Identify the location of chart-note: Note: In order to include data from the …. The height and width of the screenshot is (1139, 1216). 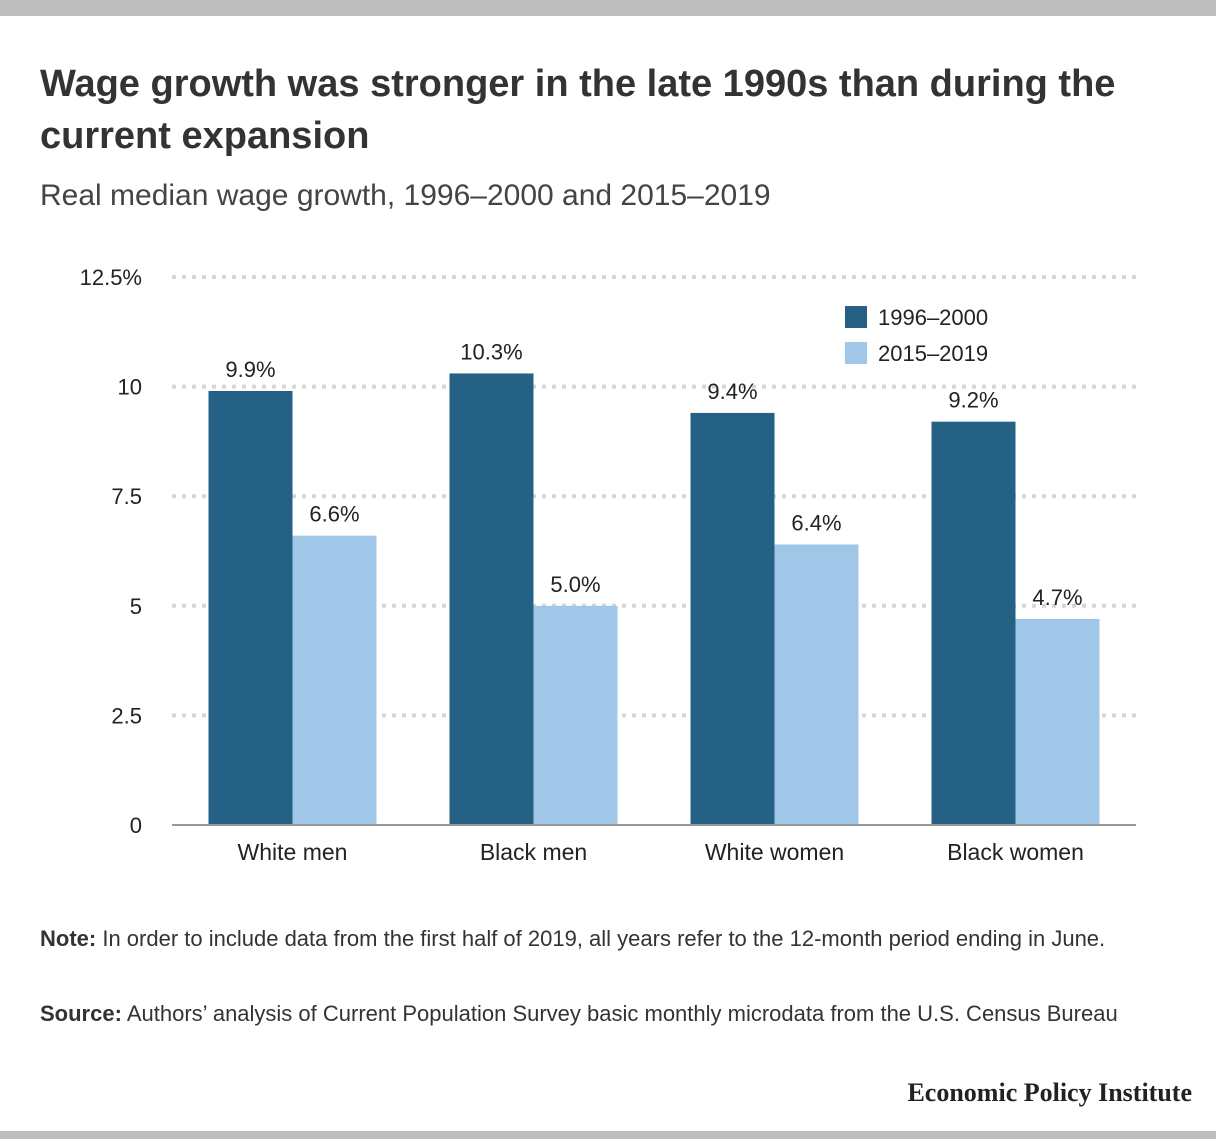
(610, 939).